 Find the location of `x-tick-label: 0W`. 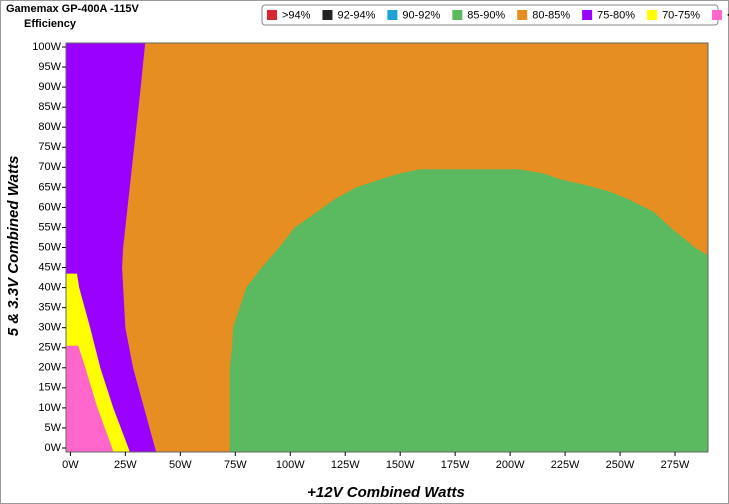

x-tick-label: 0W is located at coordinates (70, 465).